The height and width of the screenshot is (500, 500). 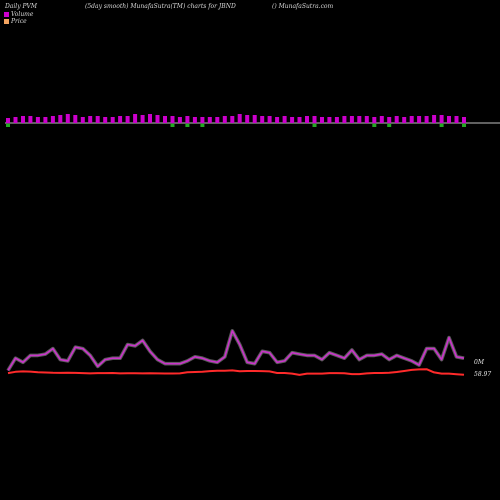 What do you see at coordinates (236, 372) in the screenshot?
I see `price-line` at bounding box center [236, 372].